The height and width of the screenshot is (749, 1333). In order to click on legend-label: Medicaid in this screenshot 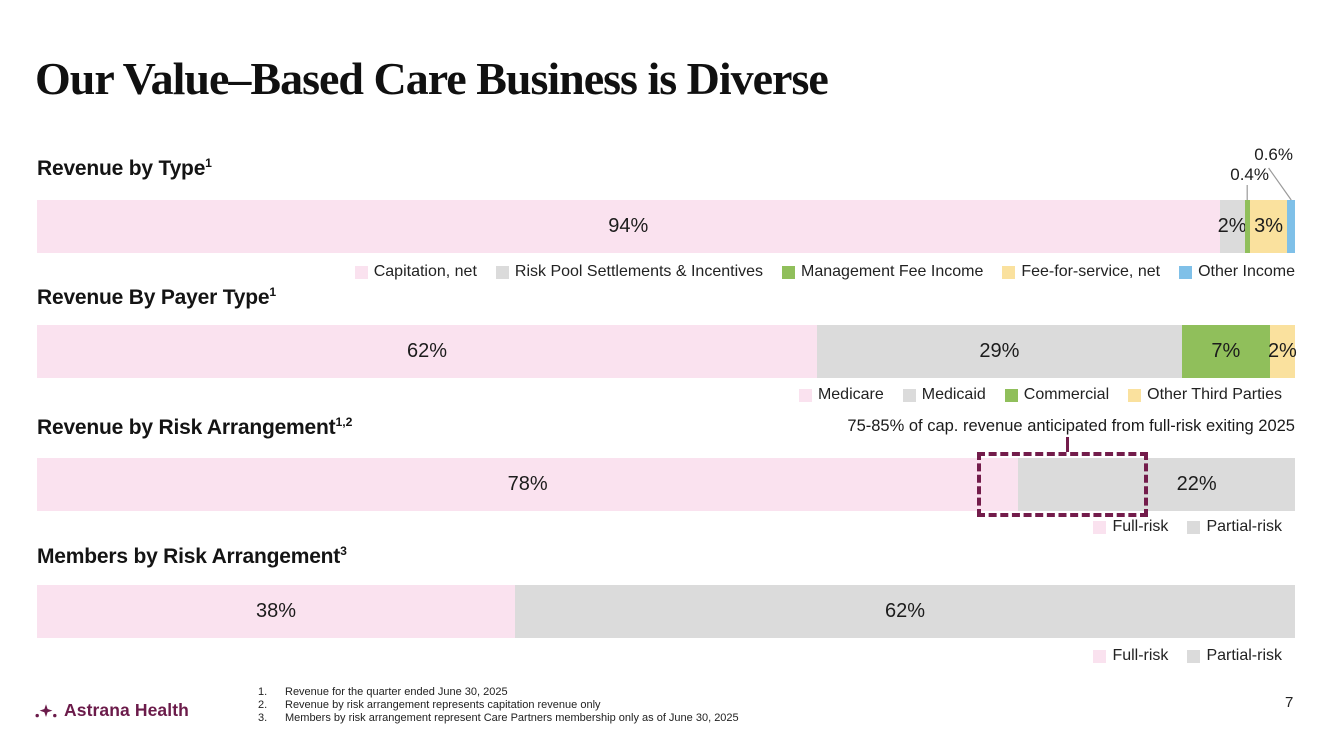, I will do `click(953, 394)`.